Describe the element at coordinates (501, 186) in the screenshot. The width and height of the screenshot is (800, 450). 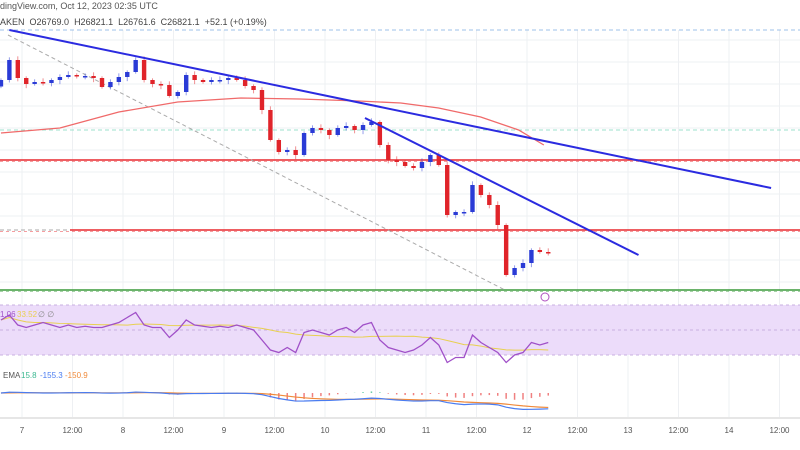
I see `trendline` at that location.